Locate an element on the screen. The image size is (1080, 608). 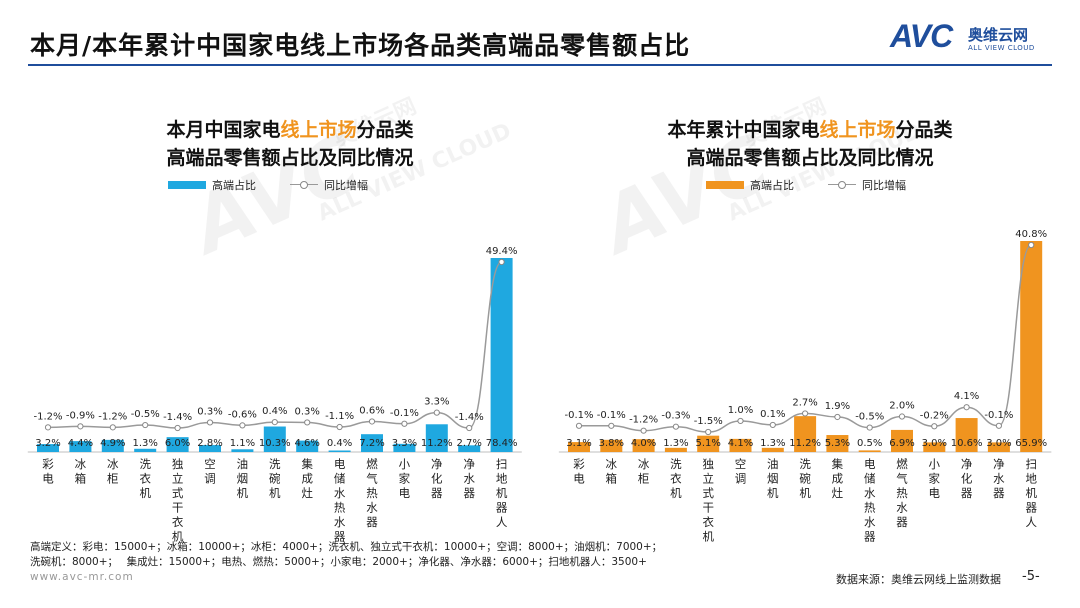
chart-title-monthly-post: 分品类 is located at coordinates (385, 130).